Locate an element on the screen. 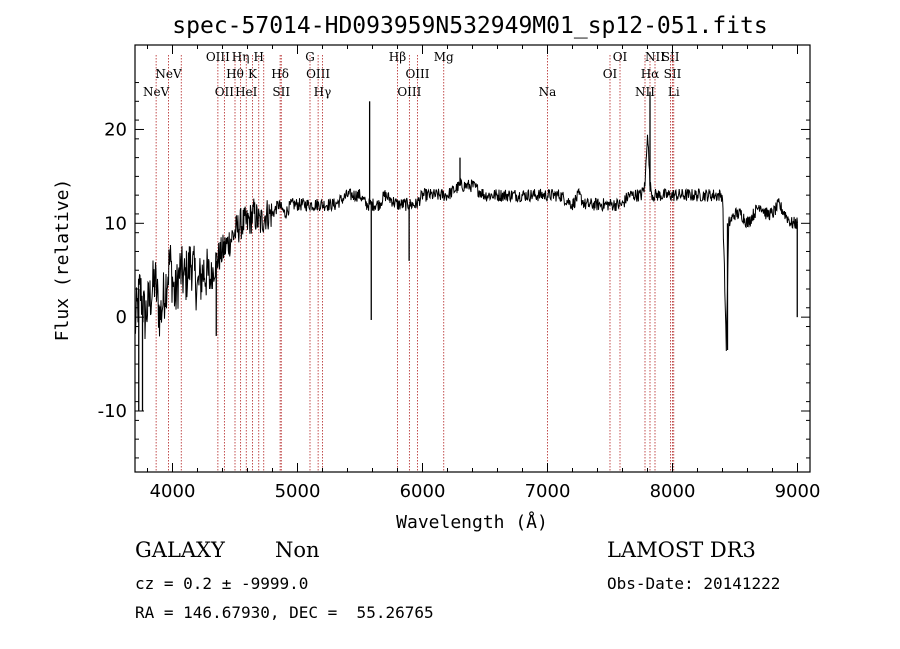 This screenshot has width=900, height=649. x-tick-label: 5000 is located at coordinates (298, 491).